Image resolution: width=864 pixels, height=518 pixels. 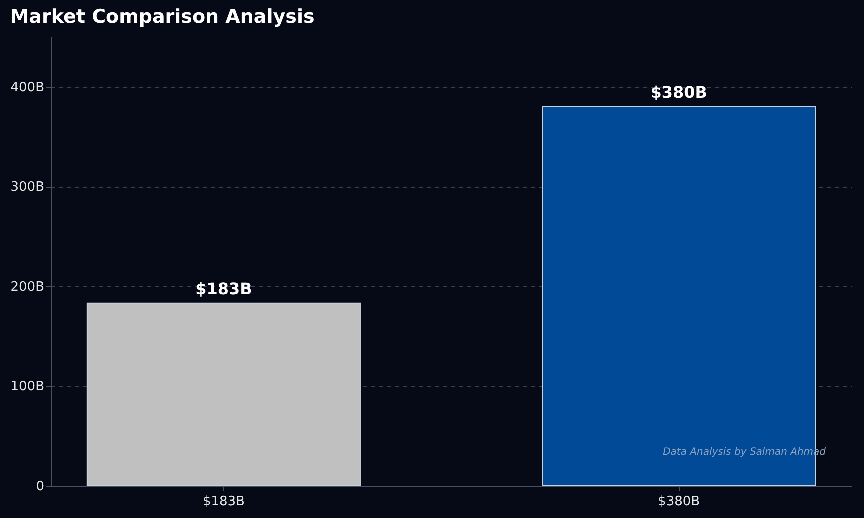 What do you see at coordinates (27, 188) in the screenshot?
I see `y-tick-label: 300B` at bounding box center [27, 188].